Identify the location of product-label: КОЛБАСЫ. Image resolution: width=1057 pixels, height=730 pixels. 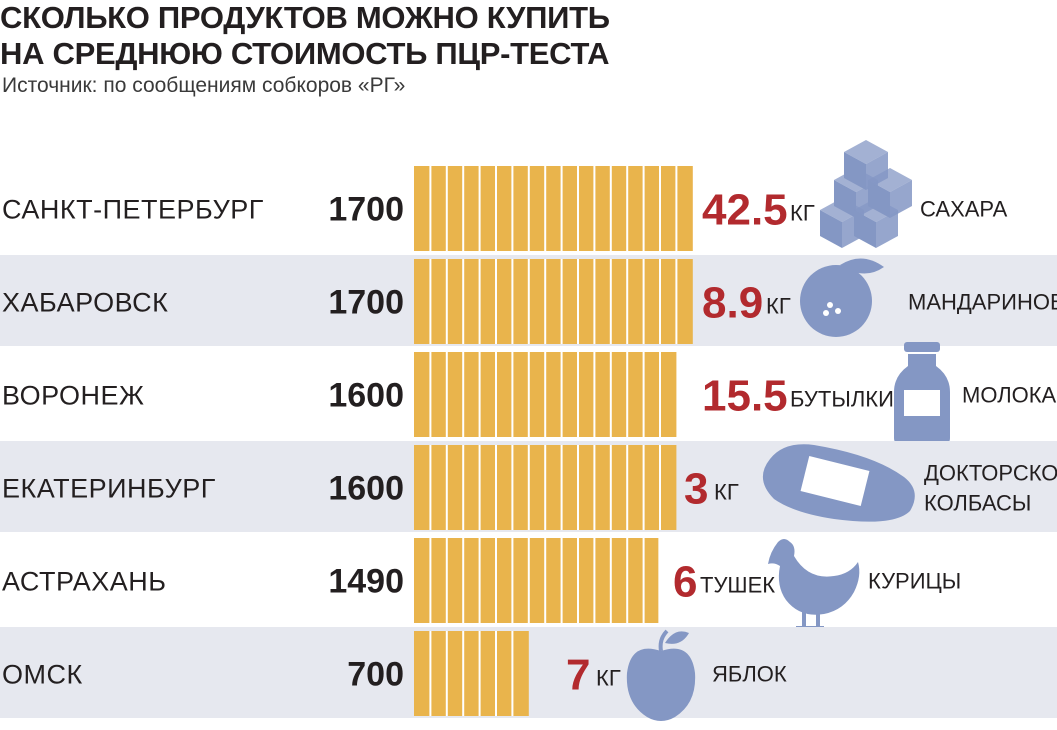
(977, 503).